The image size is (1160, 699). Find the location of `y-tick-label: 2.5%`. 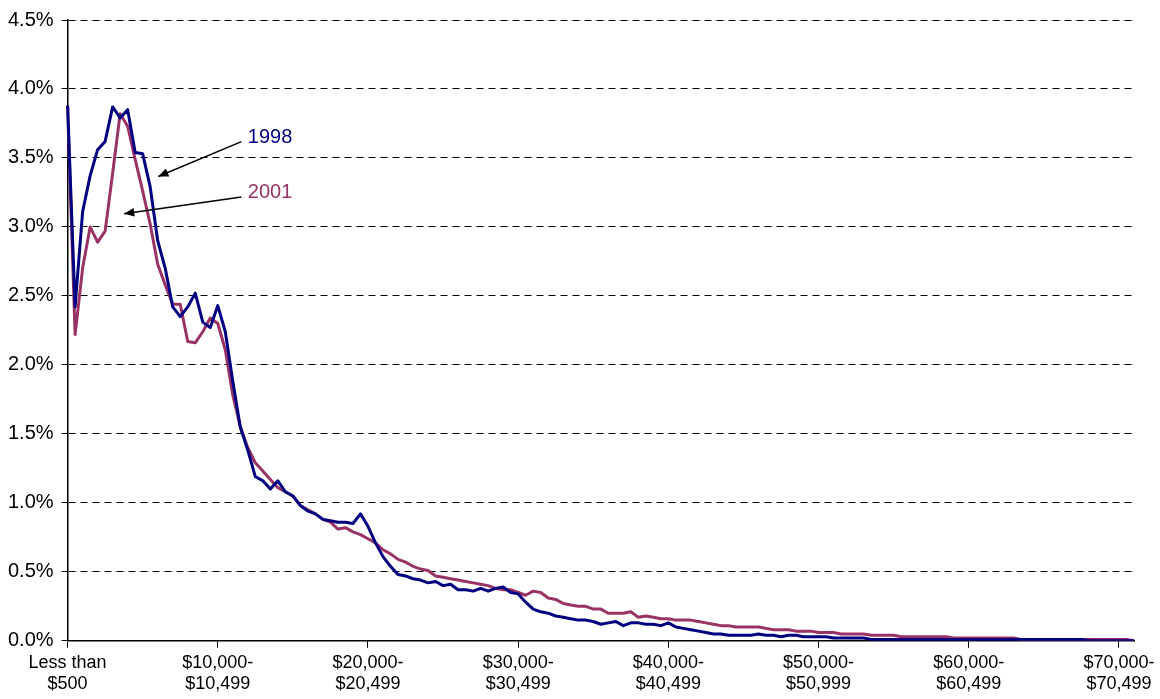

y-tick-label: 2.5% is located at coordinates (30, 294).